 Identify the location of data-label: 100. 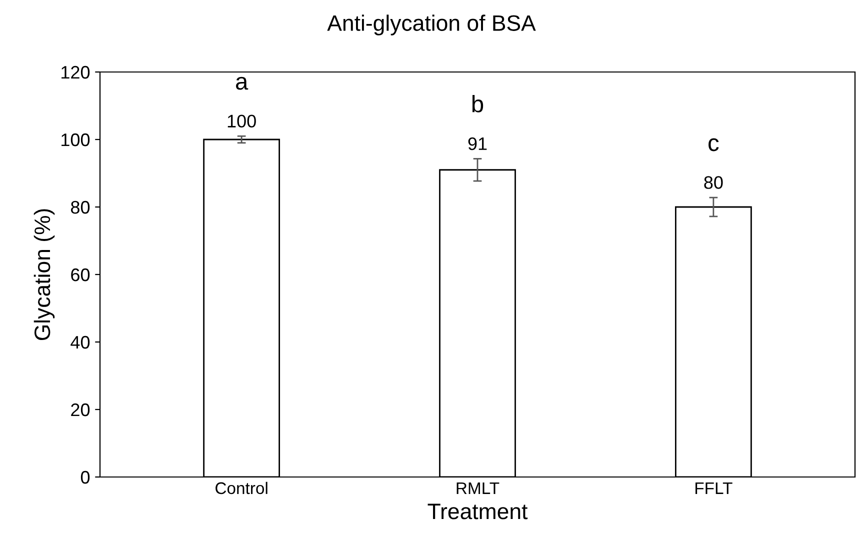
(242, 121).